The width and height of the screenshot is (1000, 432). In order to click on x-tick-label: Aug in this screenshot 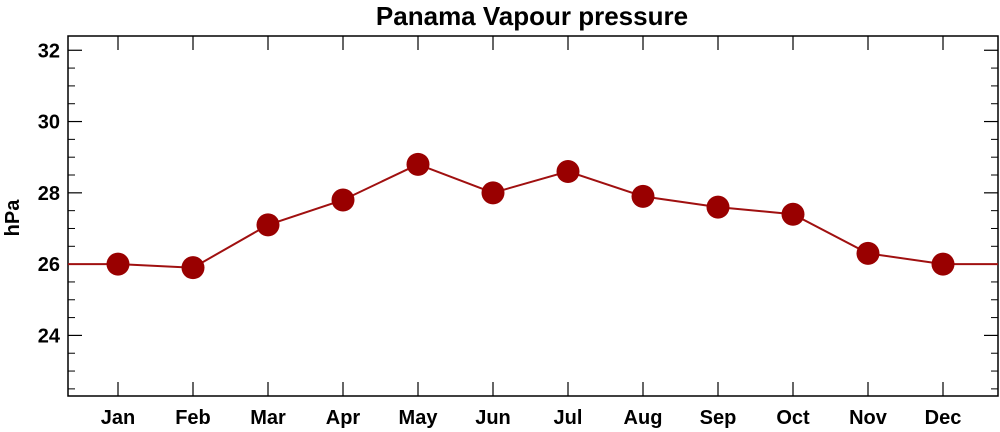, I will do `click(643, 418)`.